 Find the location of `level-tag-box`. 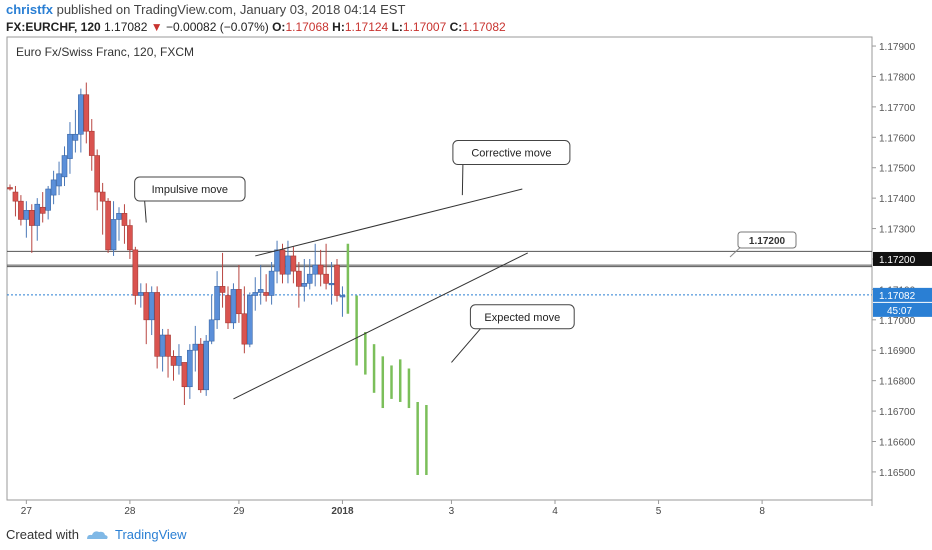

level-tag-box is located at coordinates (767, 240).